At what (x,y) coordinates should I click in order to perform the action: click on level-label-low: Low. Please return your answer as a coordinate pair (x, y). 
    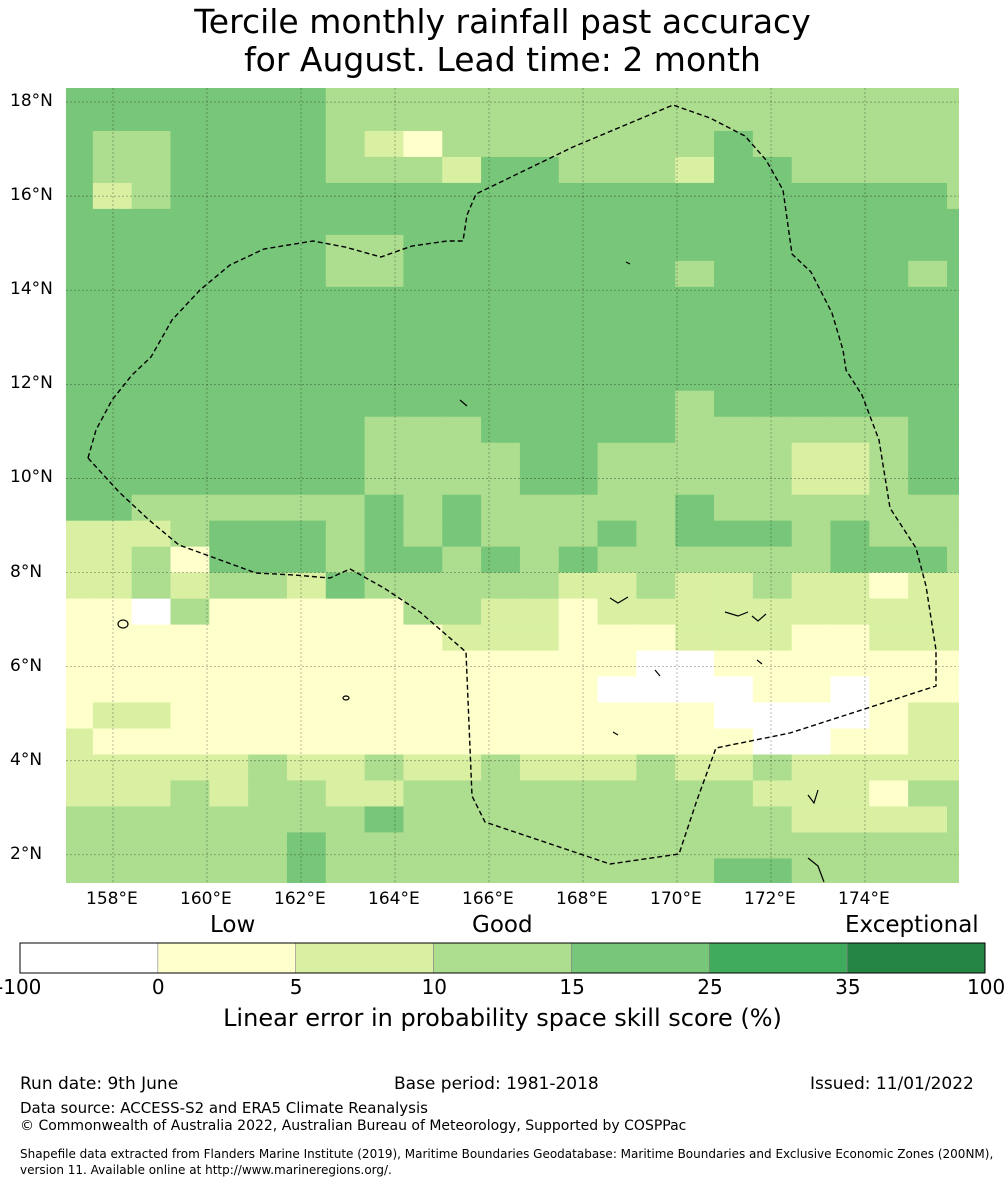
    Looking at the image, I should click on (233, 925).